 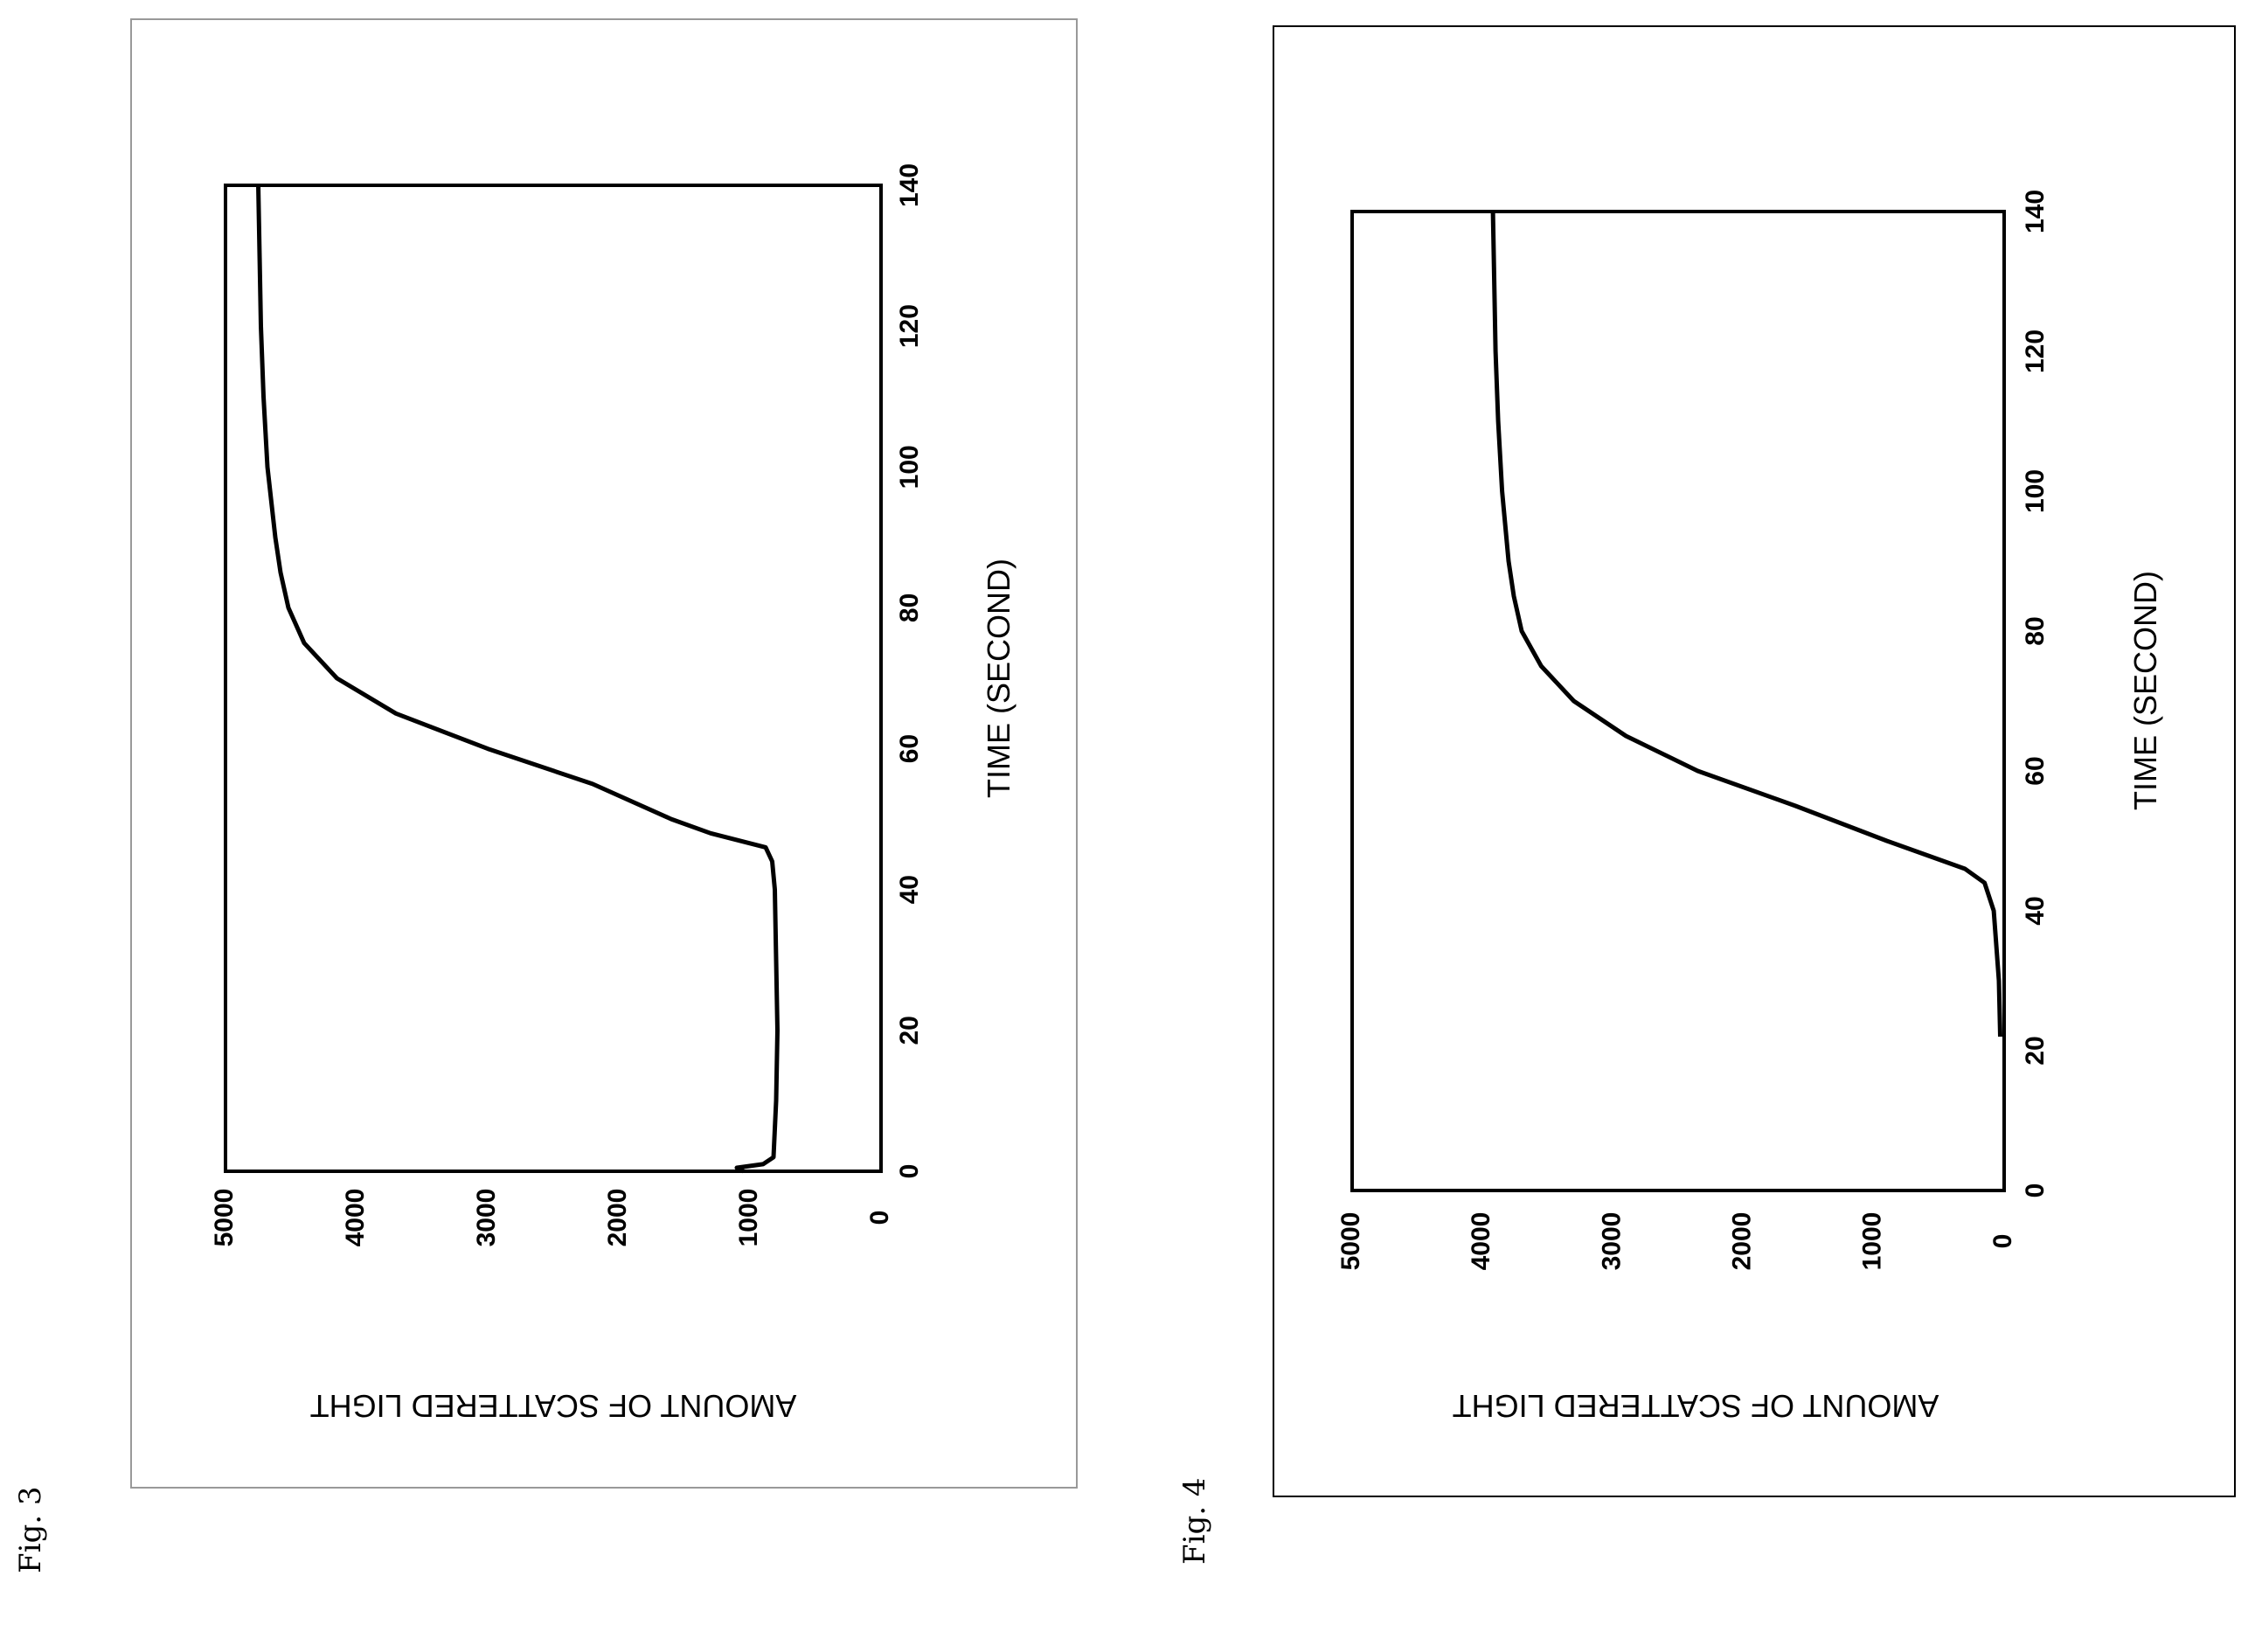 I want to click on chart-fig4-x-tick-label: 100, so click(x=2035, y=491).